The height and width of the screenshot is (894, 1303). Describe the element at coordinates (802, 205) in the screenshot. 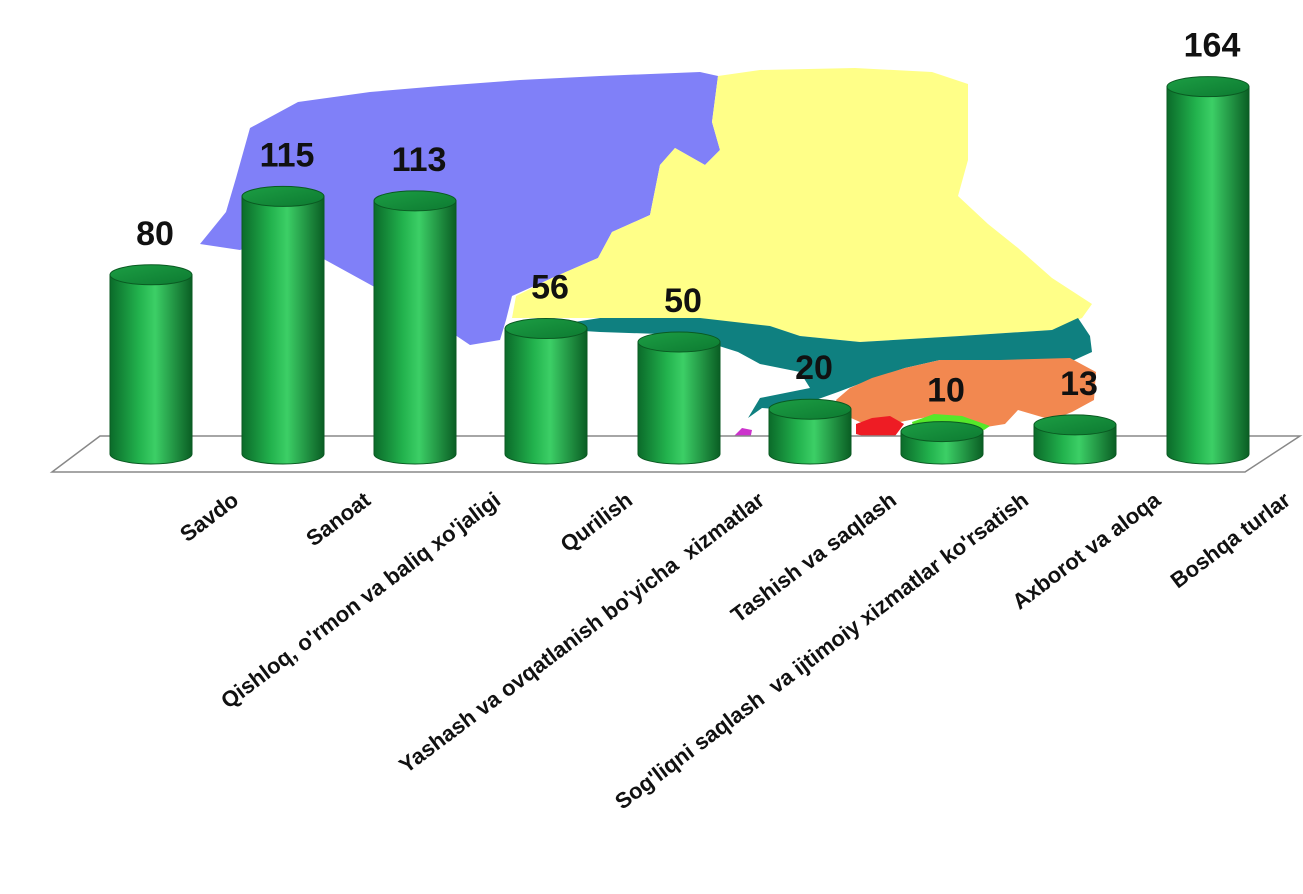

I see `map-region-yellow` at that location.